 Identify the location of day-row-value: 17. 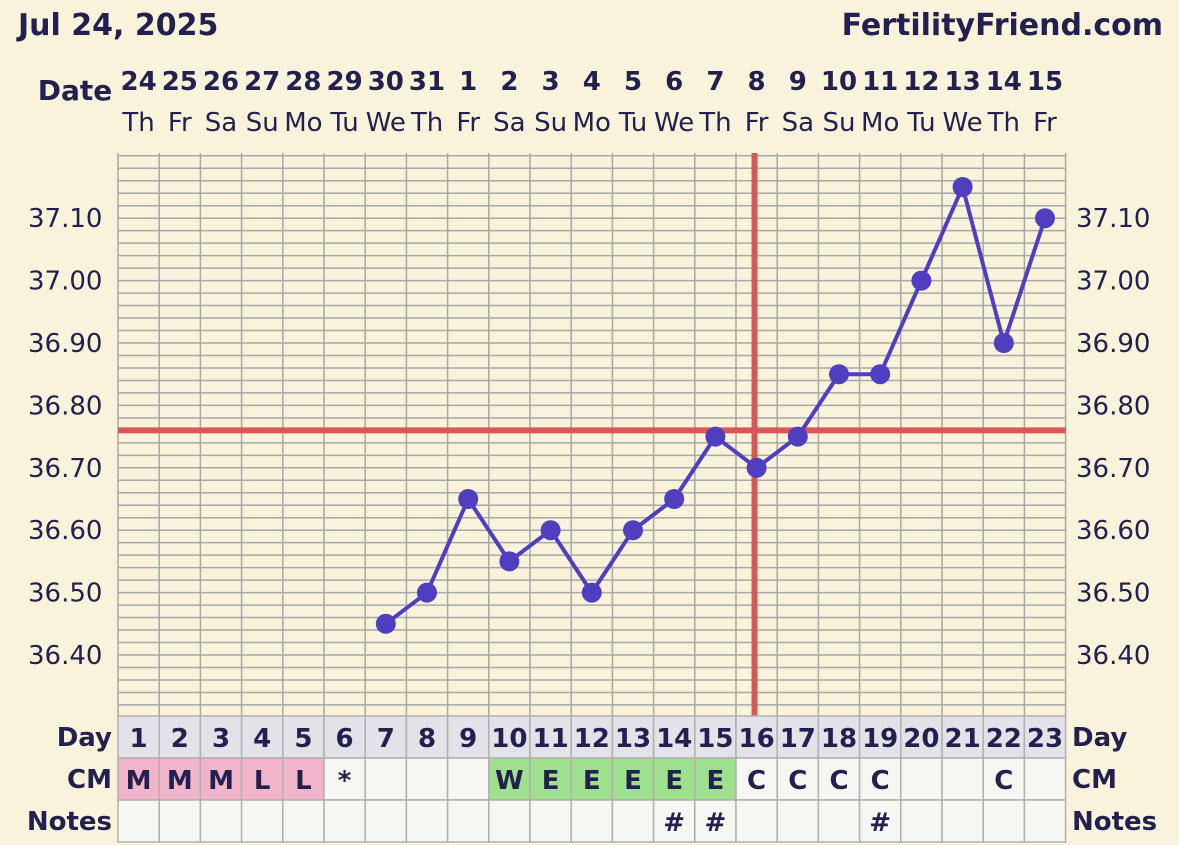
(798, 739).